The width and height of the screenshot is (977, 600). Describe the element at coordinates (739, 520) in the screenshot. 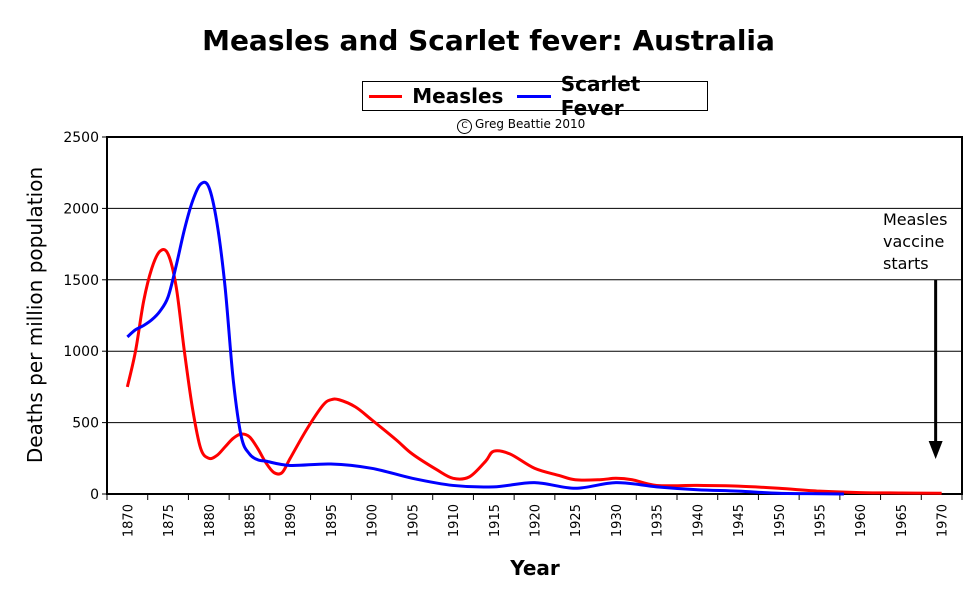

I see `x-tick-label: 1945` at that location.